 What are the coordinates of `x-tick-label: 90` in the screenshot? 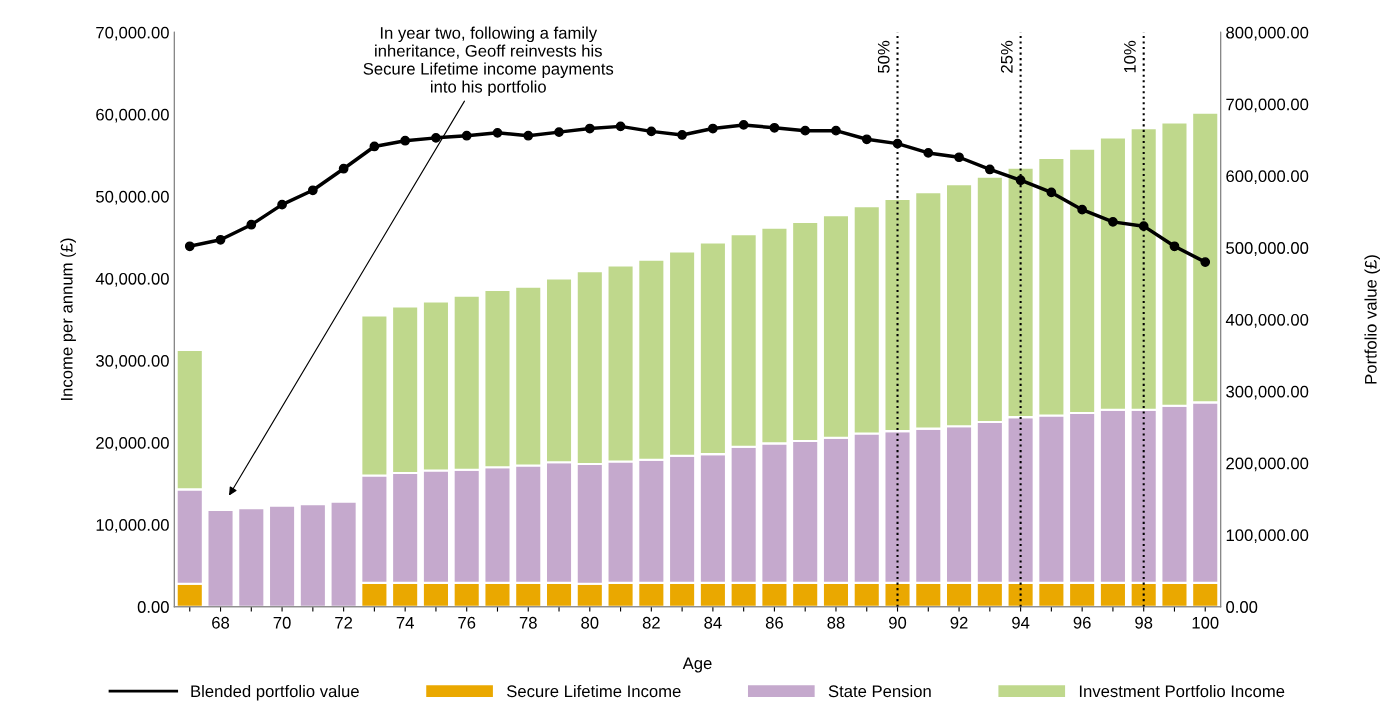 It's located at (898, 622).